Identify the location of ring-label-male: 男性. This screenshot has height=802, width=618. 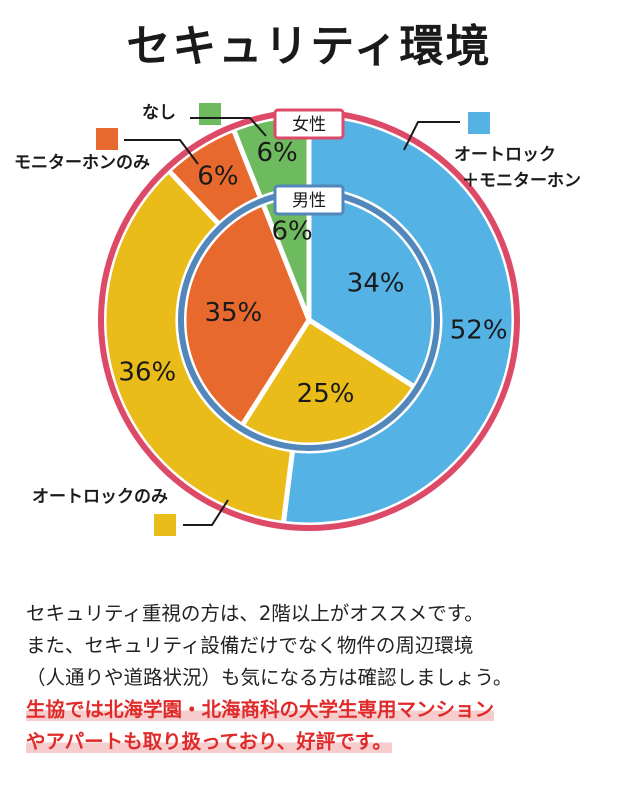
(309, 201).